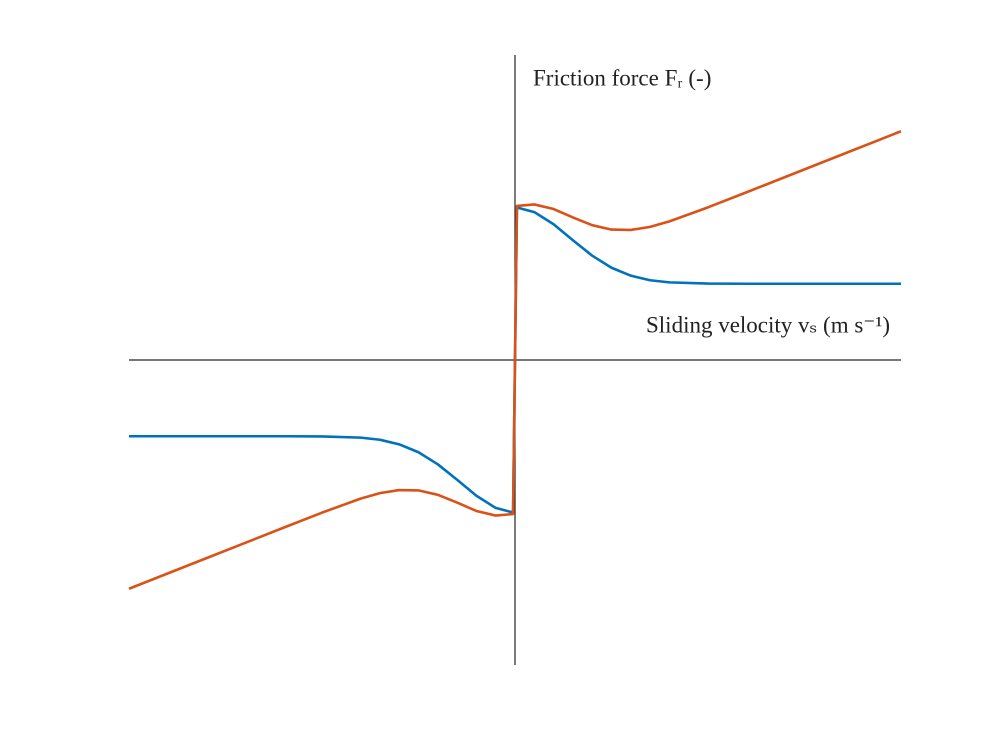  I want to click on y-axis-label: Friction force Fᵣ (-), so click(622, 77).